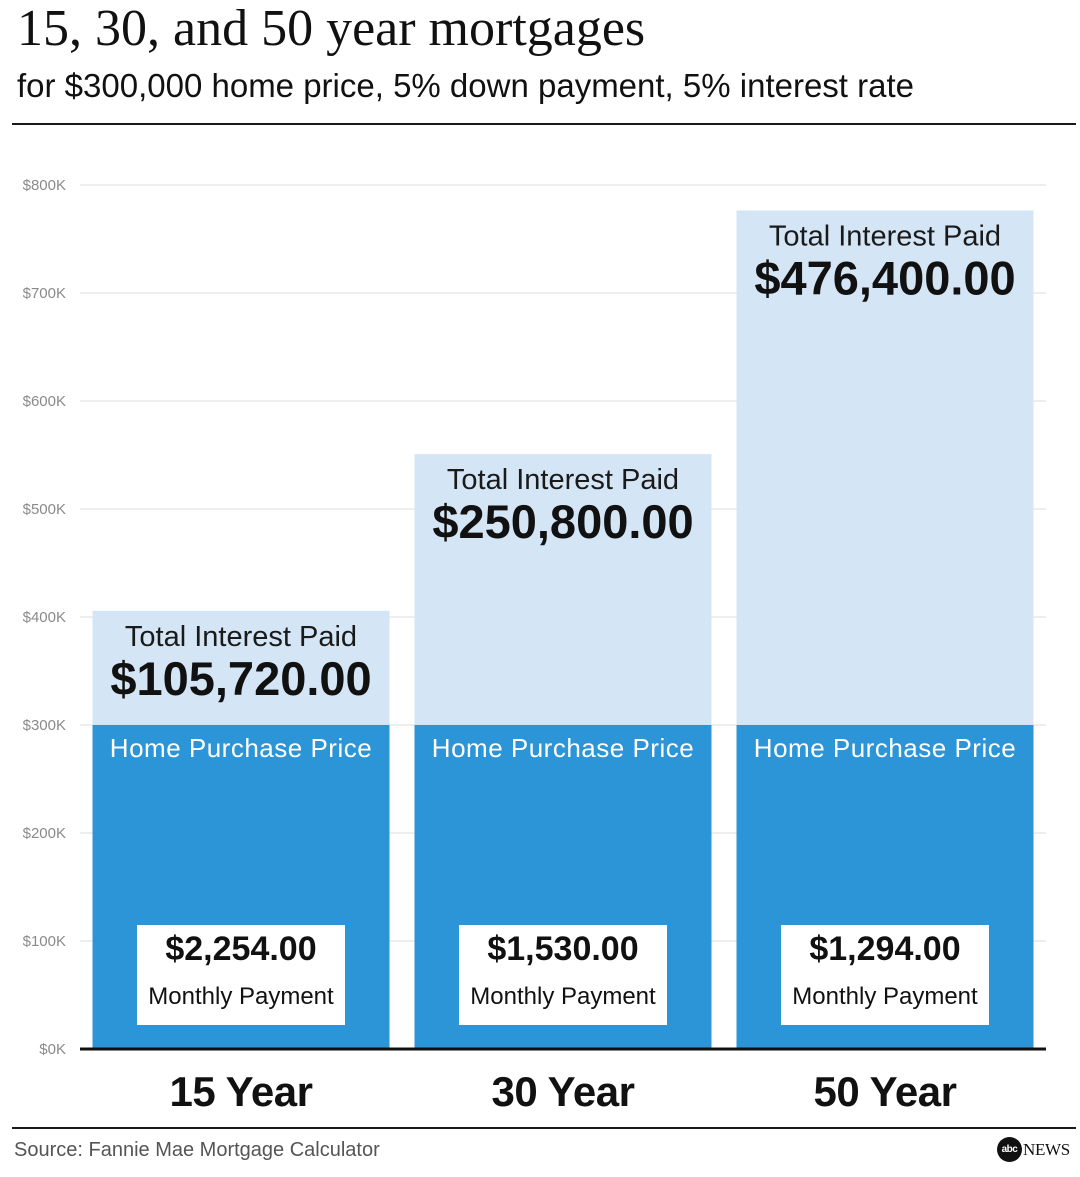 The width and height of the screenshot is (1080, 1177). I want to click on y-tick-label: $600K, so click(44, 401).